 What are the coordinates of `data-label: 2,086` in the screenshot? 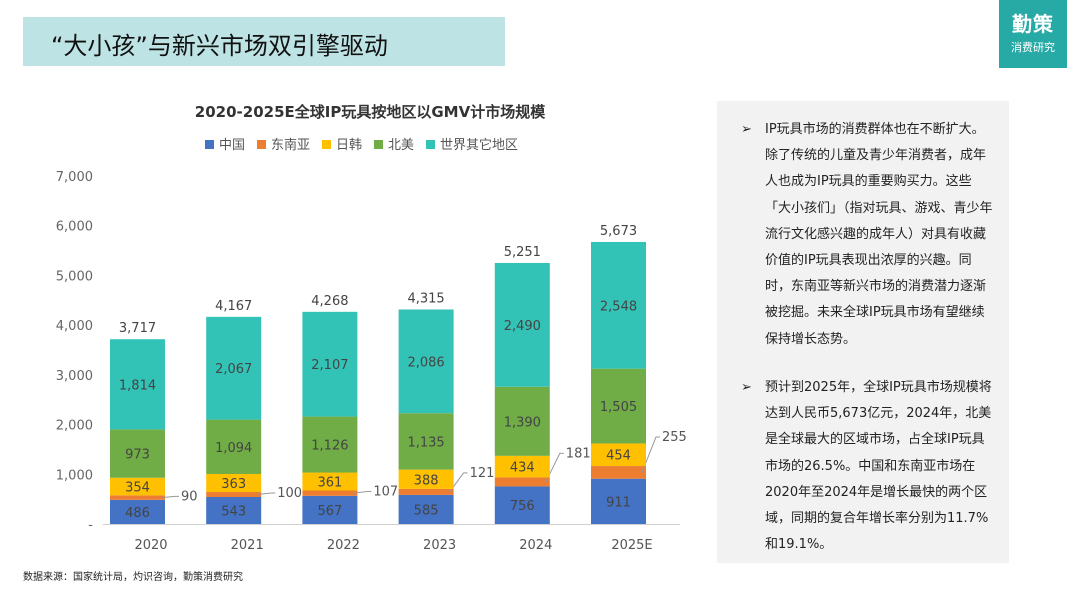 It's located at (425, 362).